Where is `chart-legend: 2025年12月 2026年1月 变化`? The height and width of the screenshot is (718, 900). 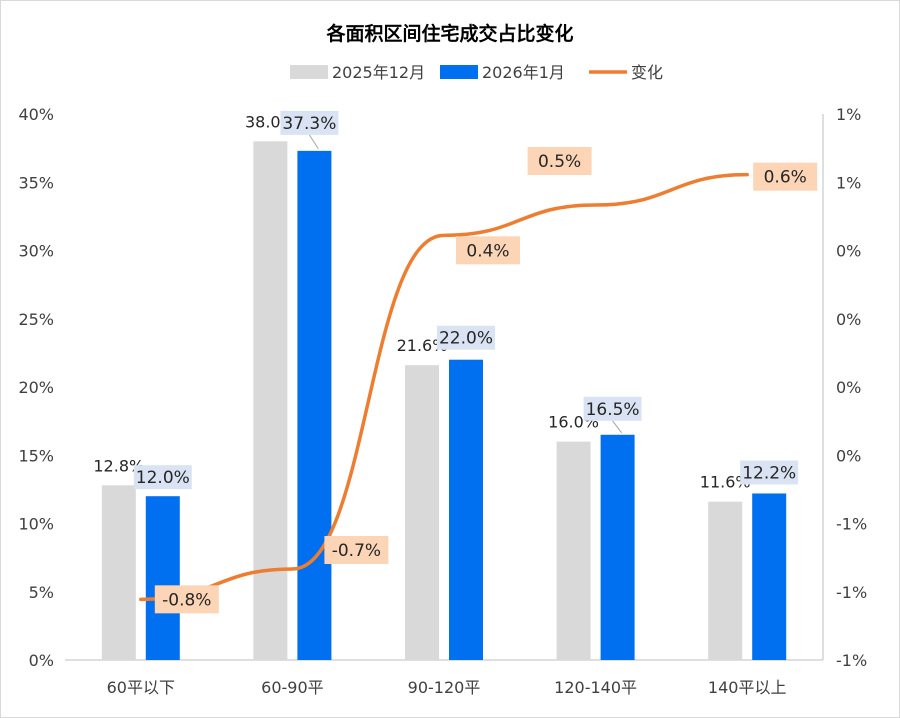
chart-legend: 2025年12月 2026年1月 变化 is located at coordinates (476, 72).